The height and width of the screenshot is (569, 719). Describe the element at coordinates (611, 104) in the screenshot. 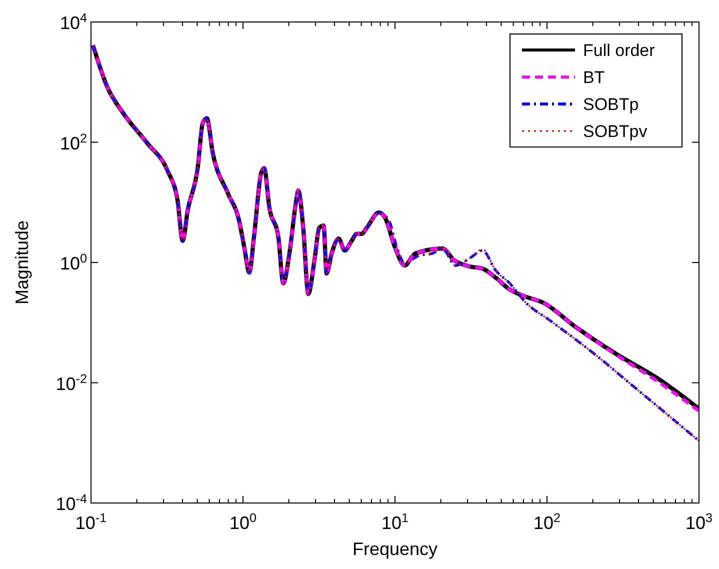

I see `legend-label: SOBTp` at that location.